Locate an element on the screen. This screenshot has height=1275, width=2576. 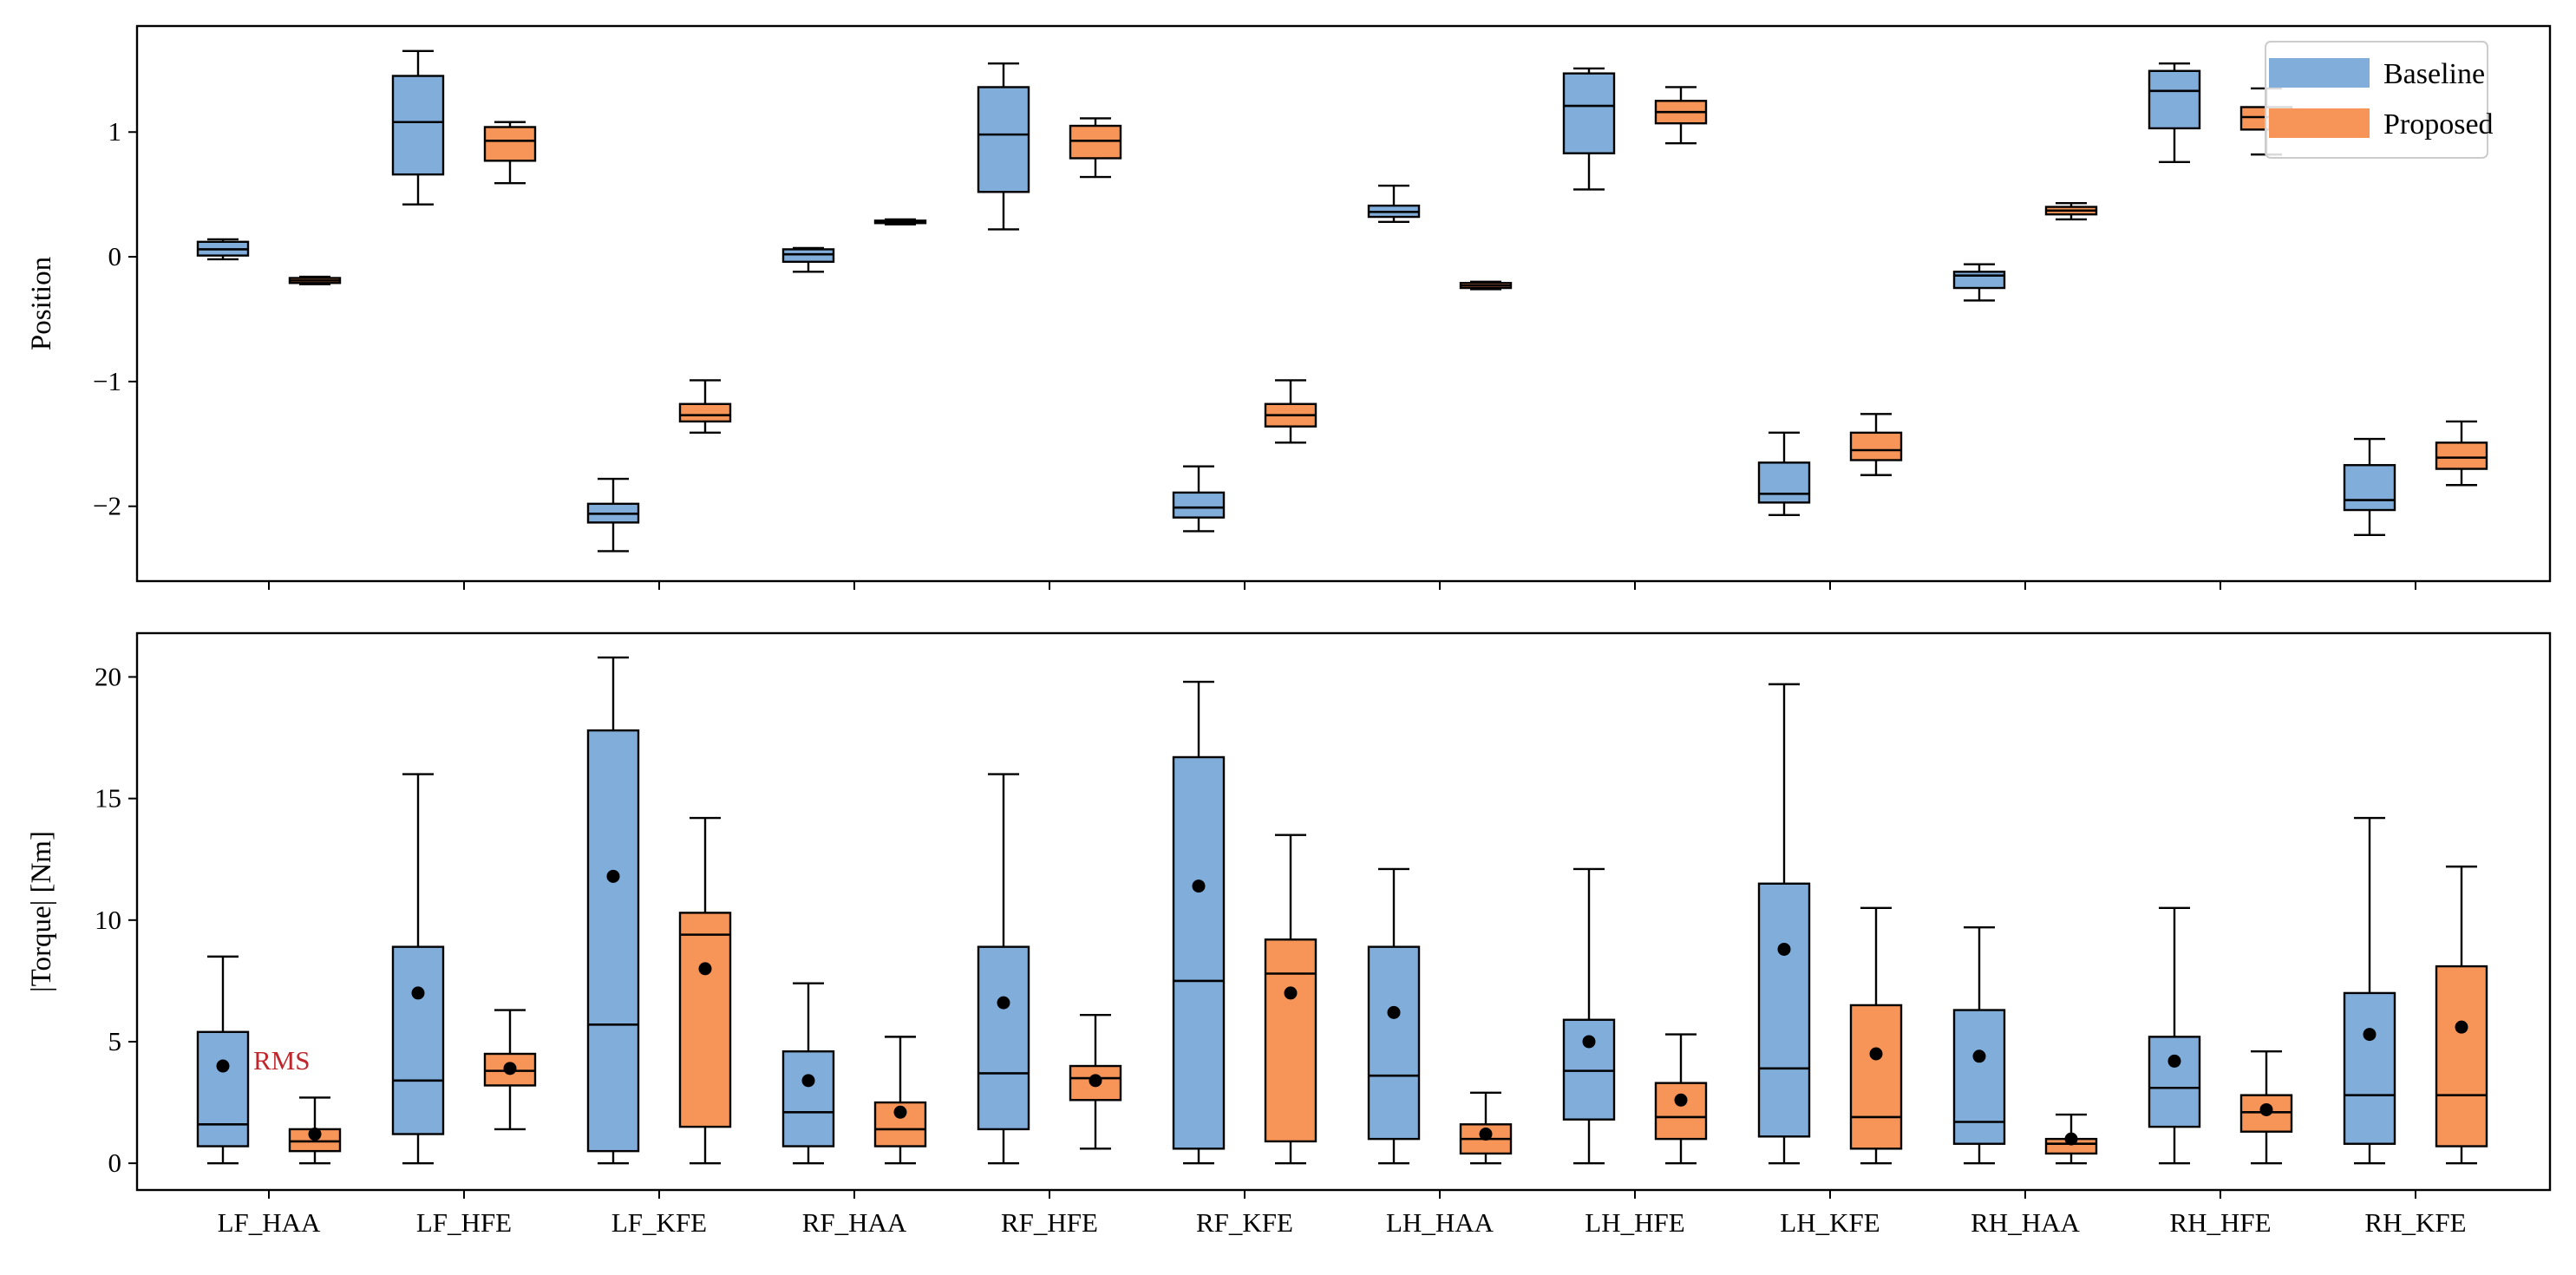
baseline-legend-label: Baseline is located at coordinates (2434, 74).